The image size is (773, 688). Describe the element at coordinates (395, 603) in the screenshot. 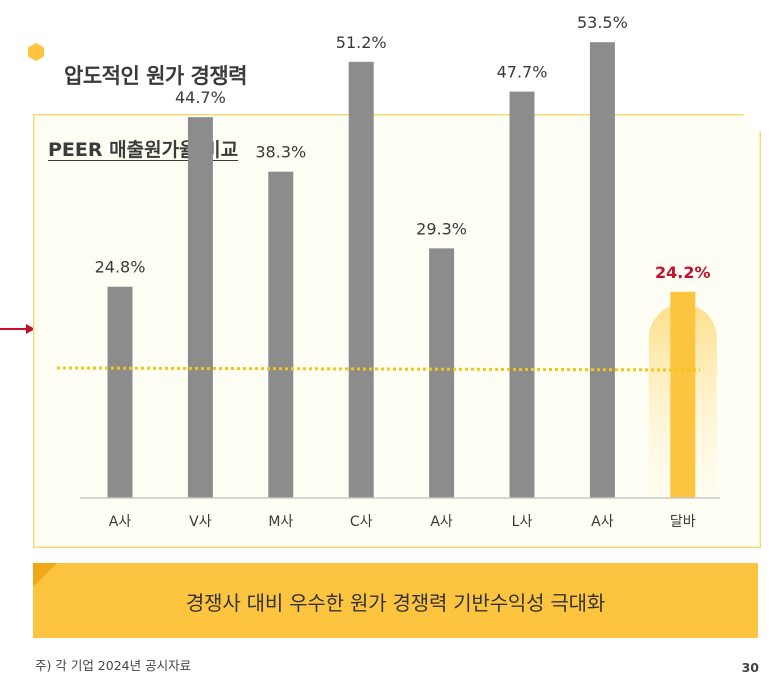

I see `banner-text: 경쟁사 대비 우수한 원가 경쟁력 기반수익성 극대화` at that location.